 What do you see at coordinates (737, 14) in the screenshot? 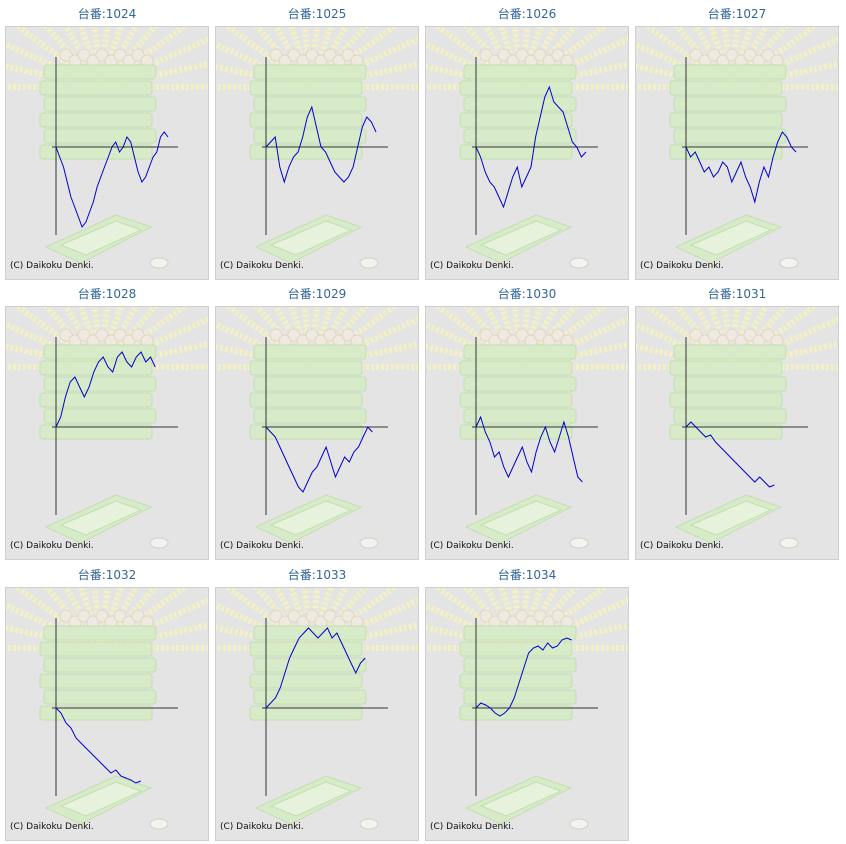
I see `chart-title: 台番:1027` at bounding box center [737, 14].